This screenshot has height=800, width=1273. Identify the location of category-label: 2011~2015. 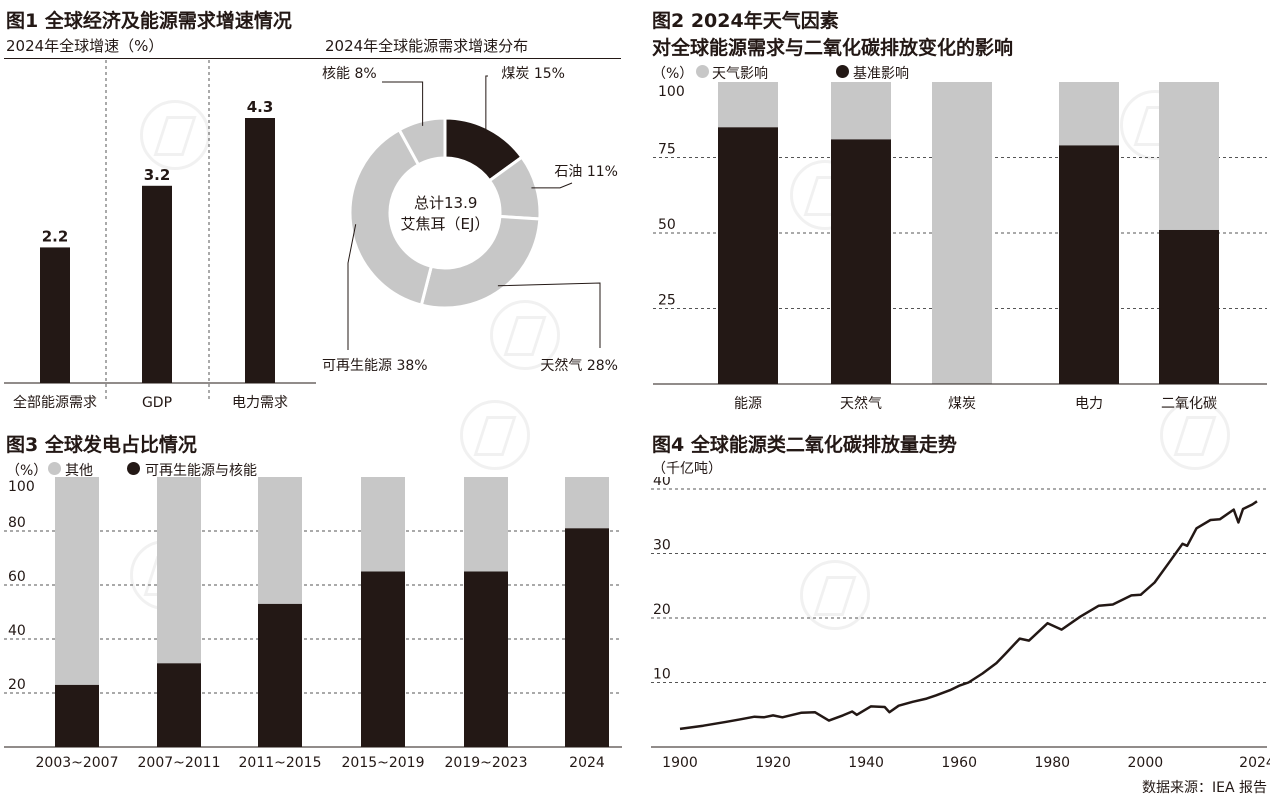
(280, 763).